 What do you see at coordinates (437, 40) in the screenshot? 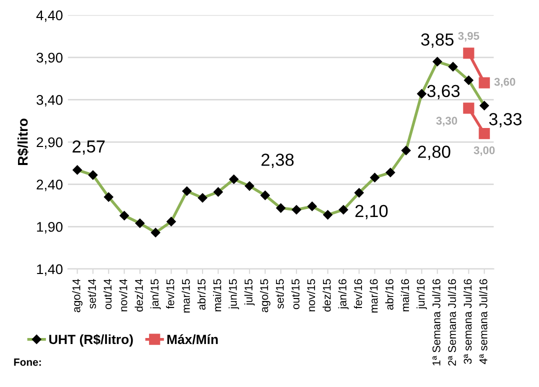
I see `data-label: 3,85` at bounding box center [437, 40].